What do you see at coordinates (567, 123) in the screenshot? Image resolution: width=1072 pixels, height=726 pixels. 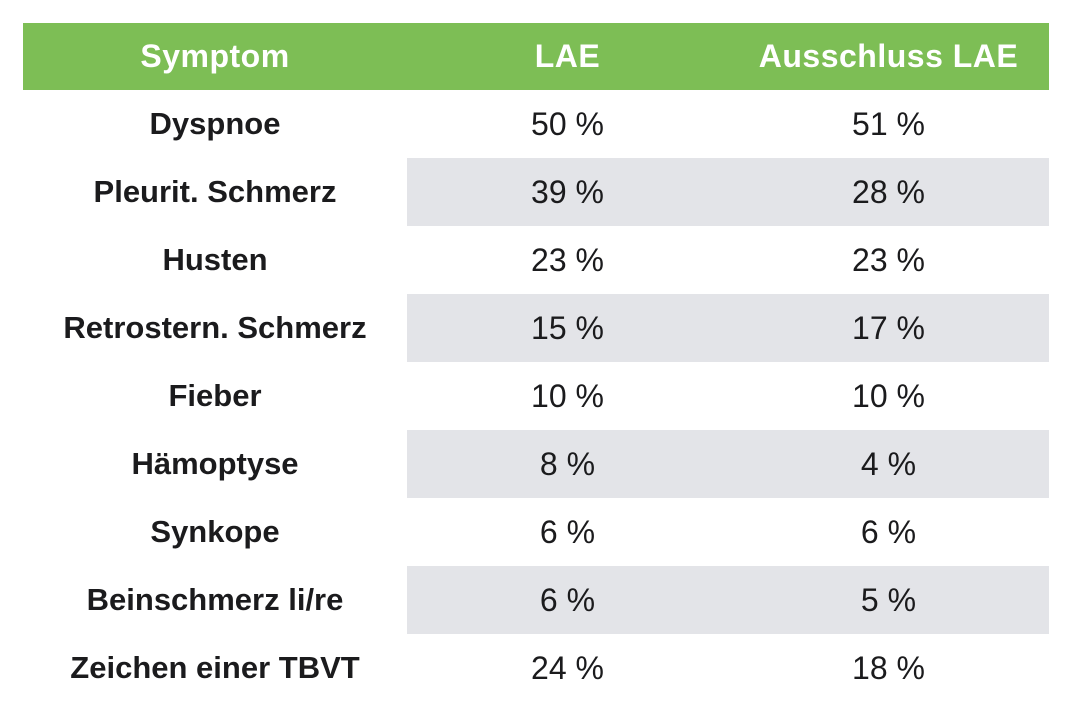 I see `lae-cell: 50 %` at bounding box center [567, 123].